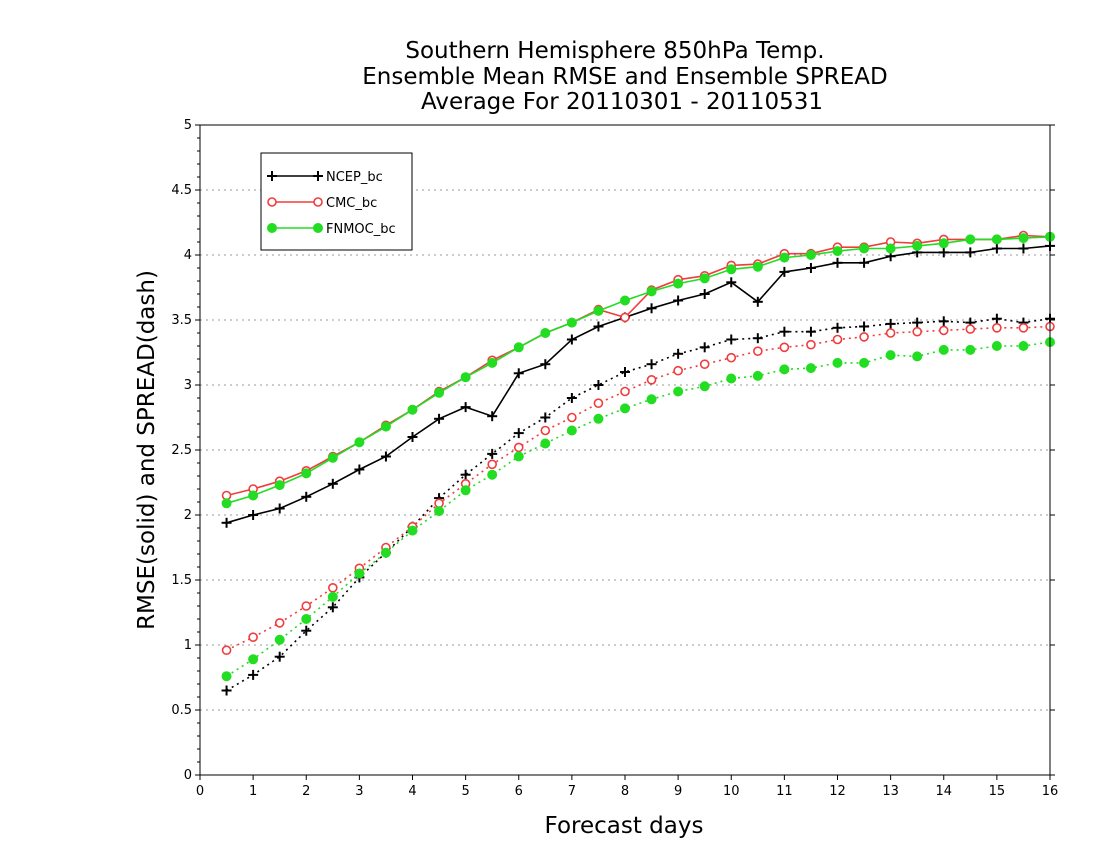 Image resolution: width=1100 pixels, height=850 pixels. Describe the element at coordinates (625, 317) in the screenshot. I see `data-point-cmc-bc-rmse` at that location.